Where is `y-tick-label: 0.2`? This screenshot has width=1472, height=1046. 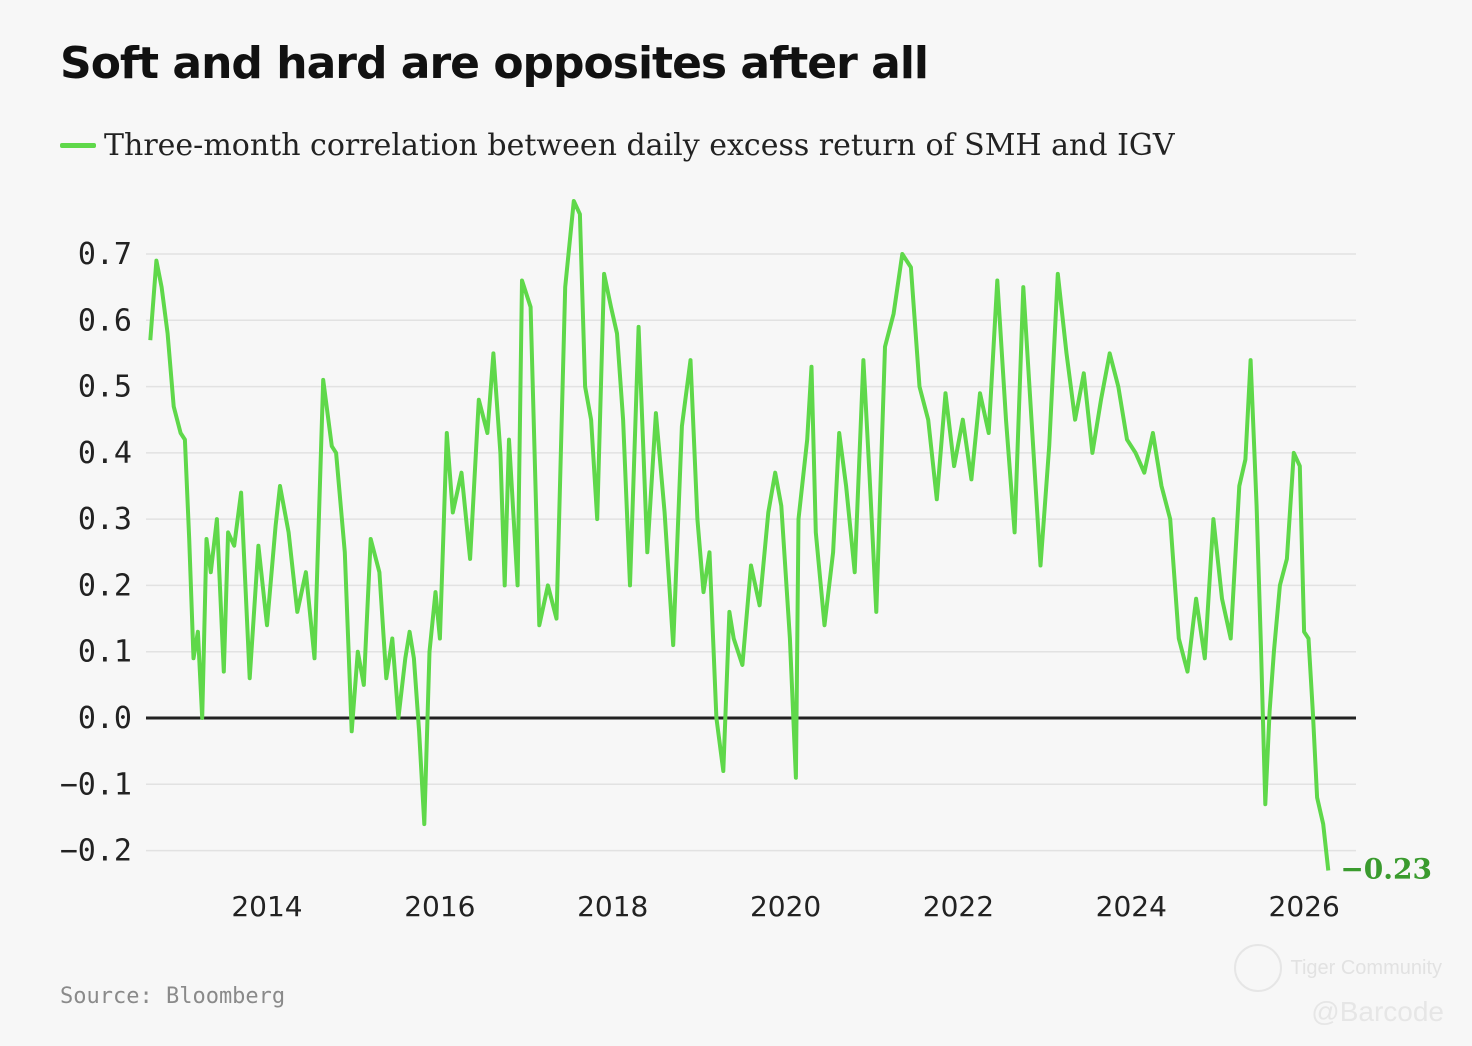
y-tick-label: 0.2 is located at coordinates (105, 585).